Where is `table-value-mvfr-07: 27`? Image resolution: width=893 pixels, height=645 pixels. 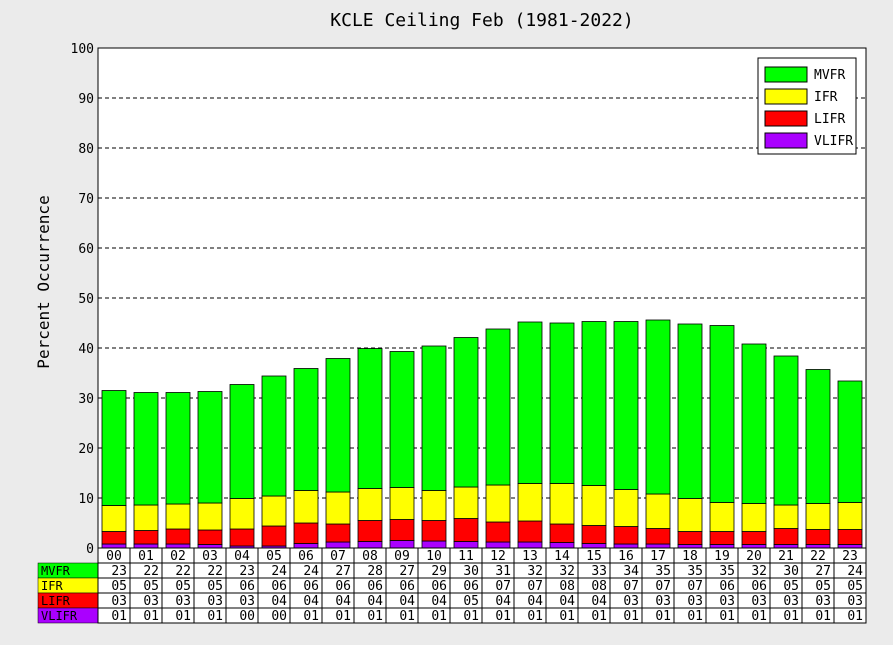 table-value-mvfr-07: 27 is located at coordinates (343, 571).